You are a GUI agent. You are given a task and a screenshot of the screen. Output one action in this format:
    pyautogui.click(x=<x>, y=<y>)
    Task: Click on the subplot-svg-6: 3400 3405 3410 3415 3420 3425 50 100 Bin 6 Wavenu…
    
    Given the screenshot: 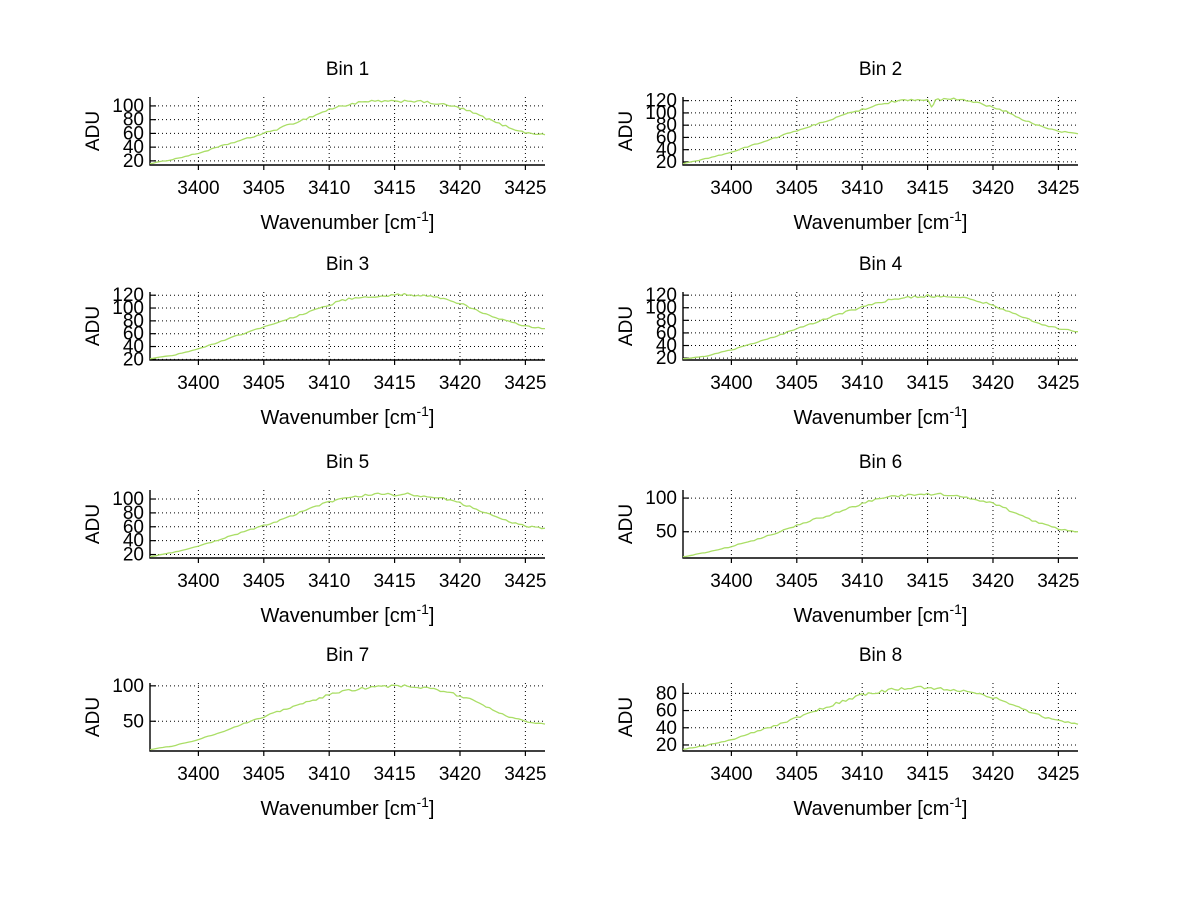 What is the action you would take?
    pyautogui.click(x=848, y=539)
    